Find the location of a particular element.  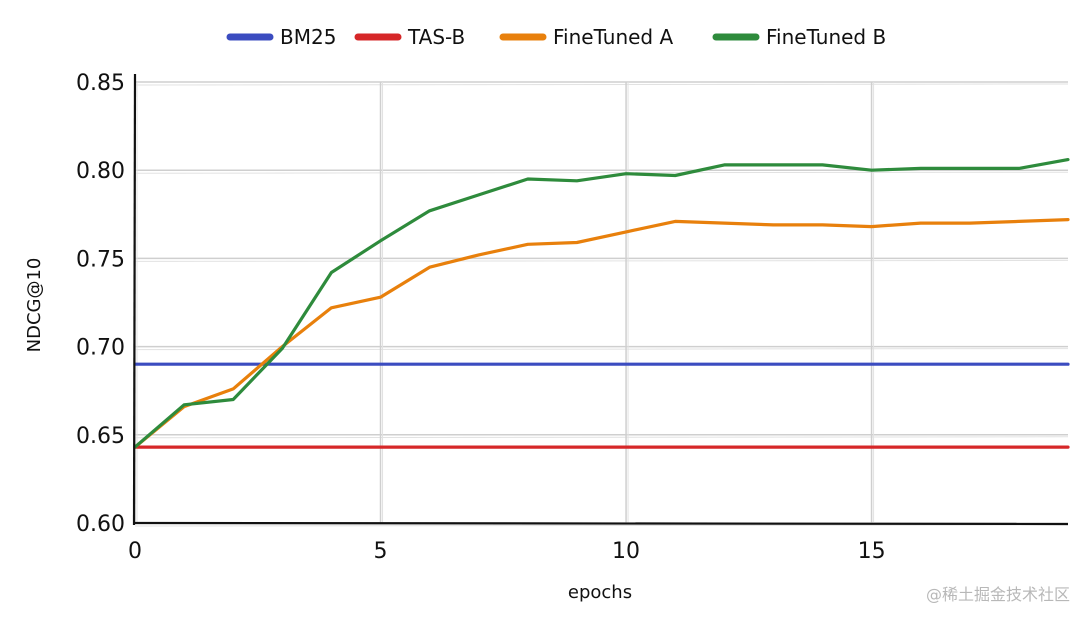

watermark-text: @稀土掘金技术社区 is located at coordinates (998, 594).